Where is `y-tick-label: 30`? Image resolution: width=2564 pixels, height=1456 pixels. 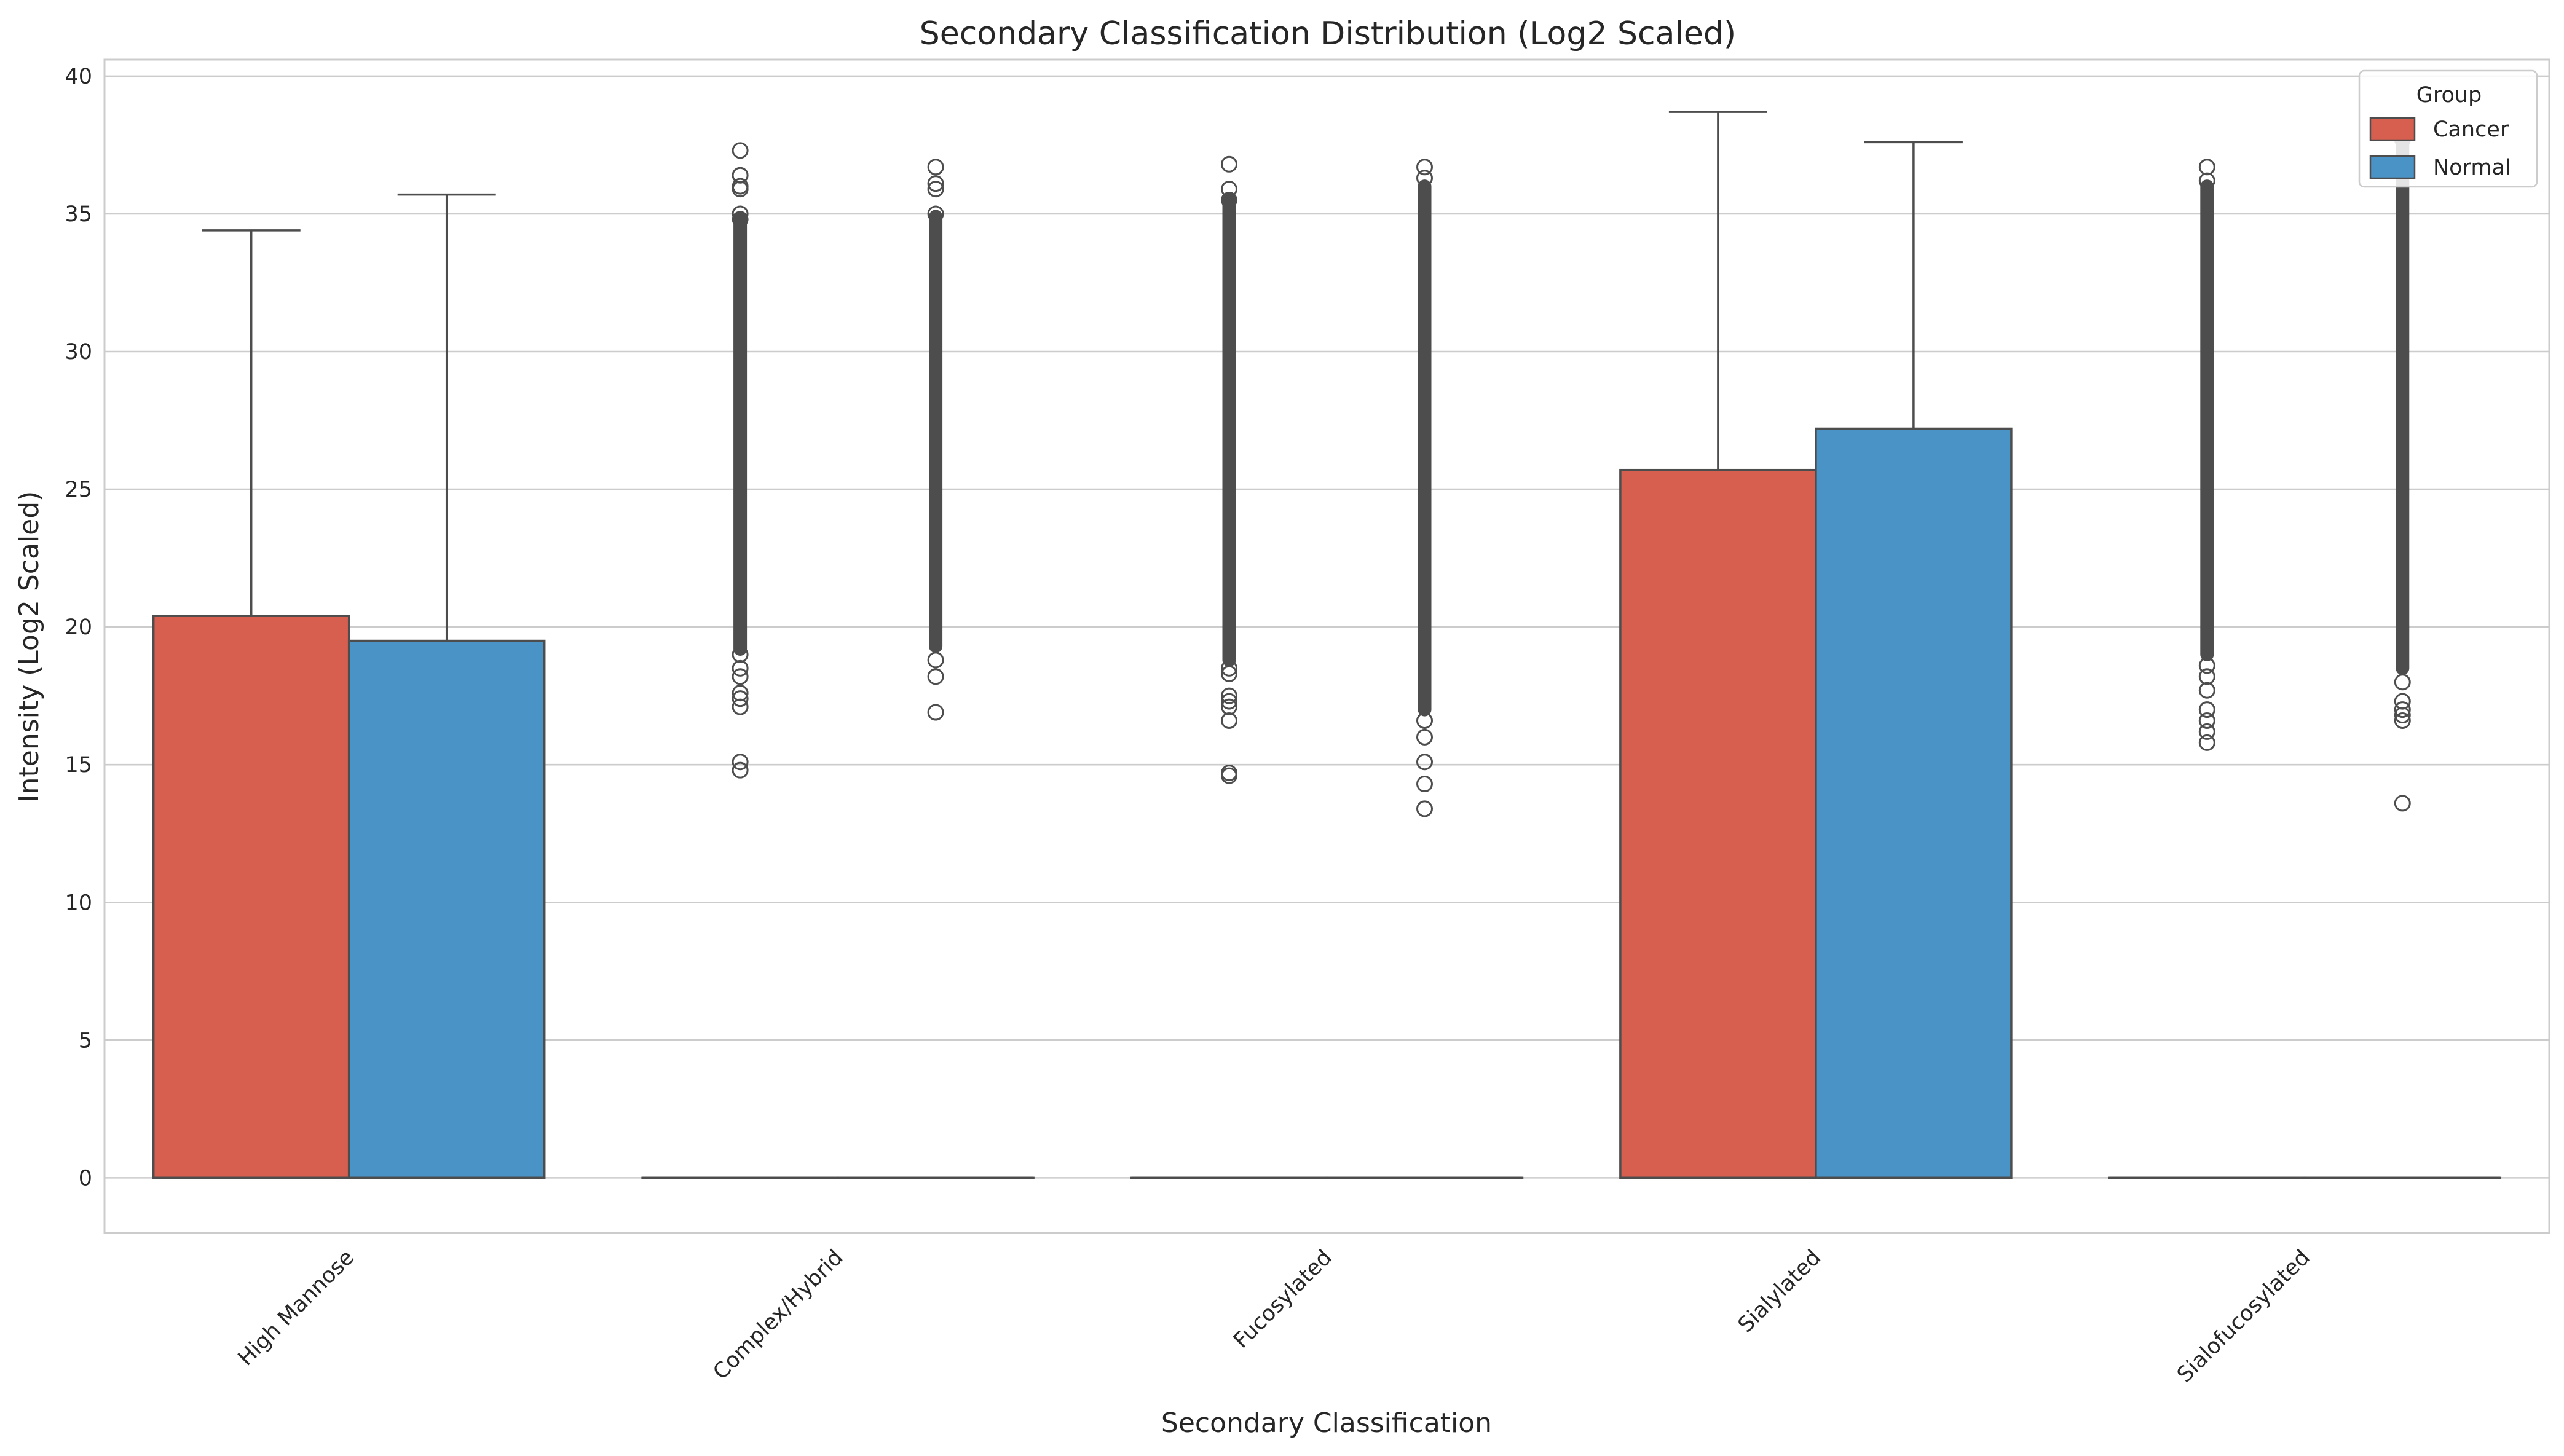 y-tick-label: 30 is located at coordinates (78, 352).